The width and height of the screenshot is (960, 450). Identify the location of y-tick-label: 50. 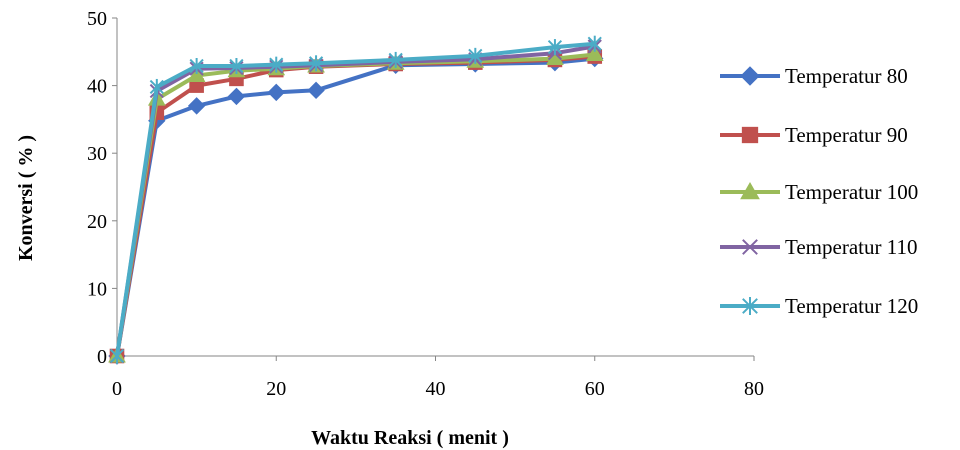
(97, 19).